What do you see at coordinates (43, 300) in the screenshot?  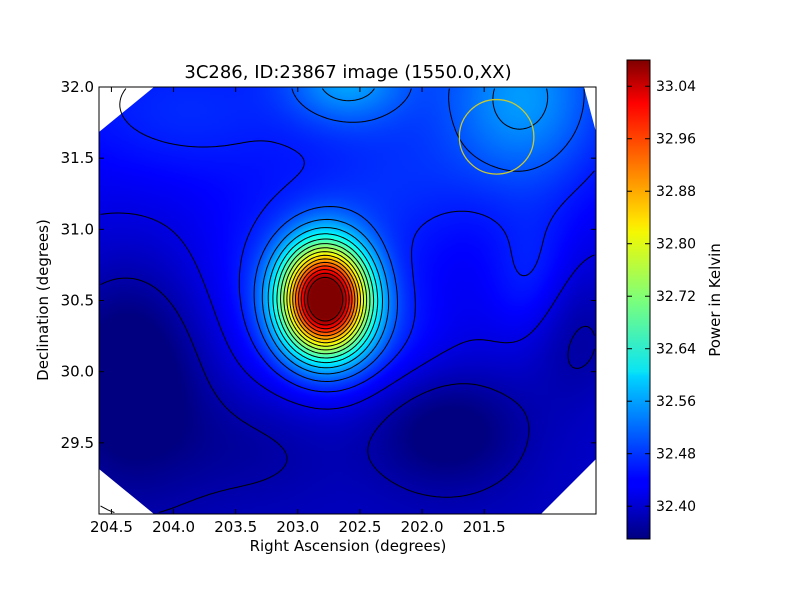 I see `y-axis-label: Declination (degrees)` at bounding box center [43, 300].